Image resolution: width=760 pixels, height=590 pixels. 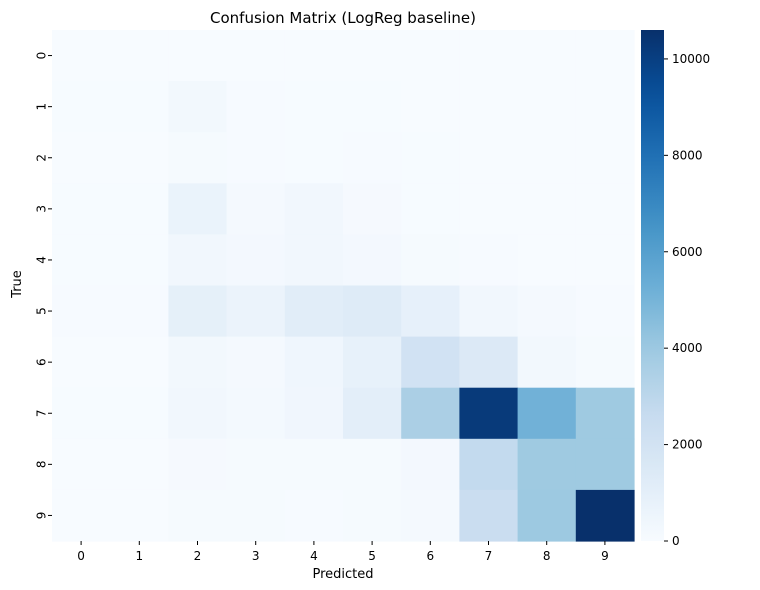 What do you see at coordinates (42, 465) in the screenshot?
I see `y-tick-label: 8` at bounding box center [42, 465].